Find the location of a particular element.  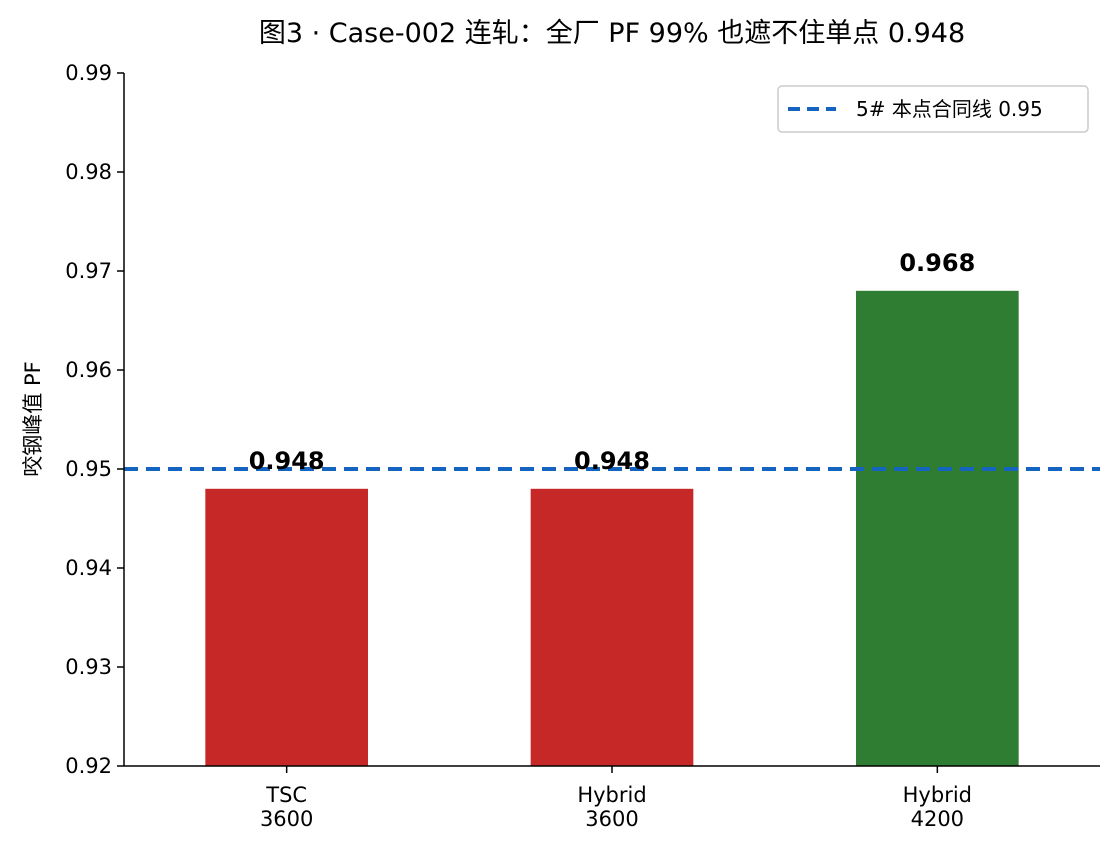

x-tick-label-1-line-0: Hybrid is located at coordinates (611, 795).